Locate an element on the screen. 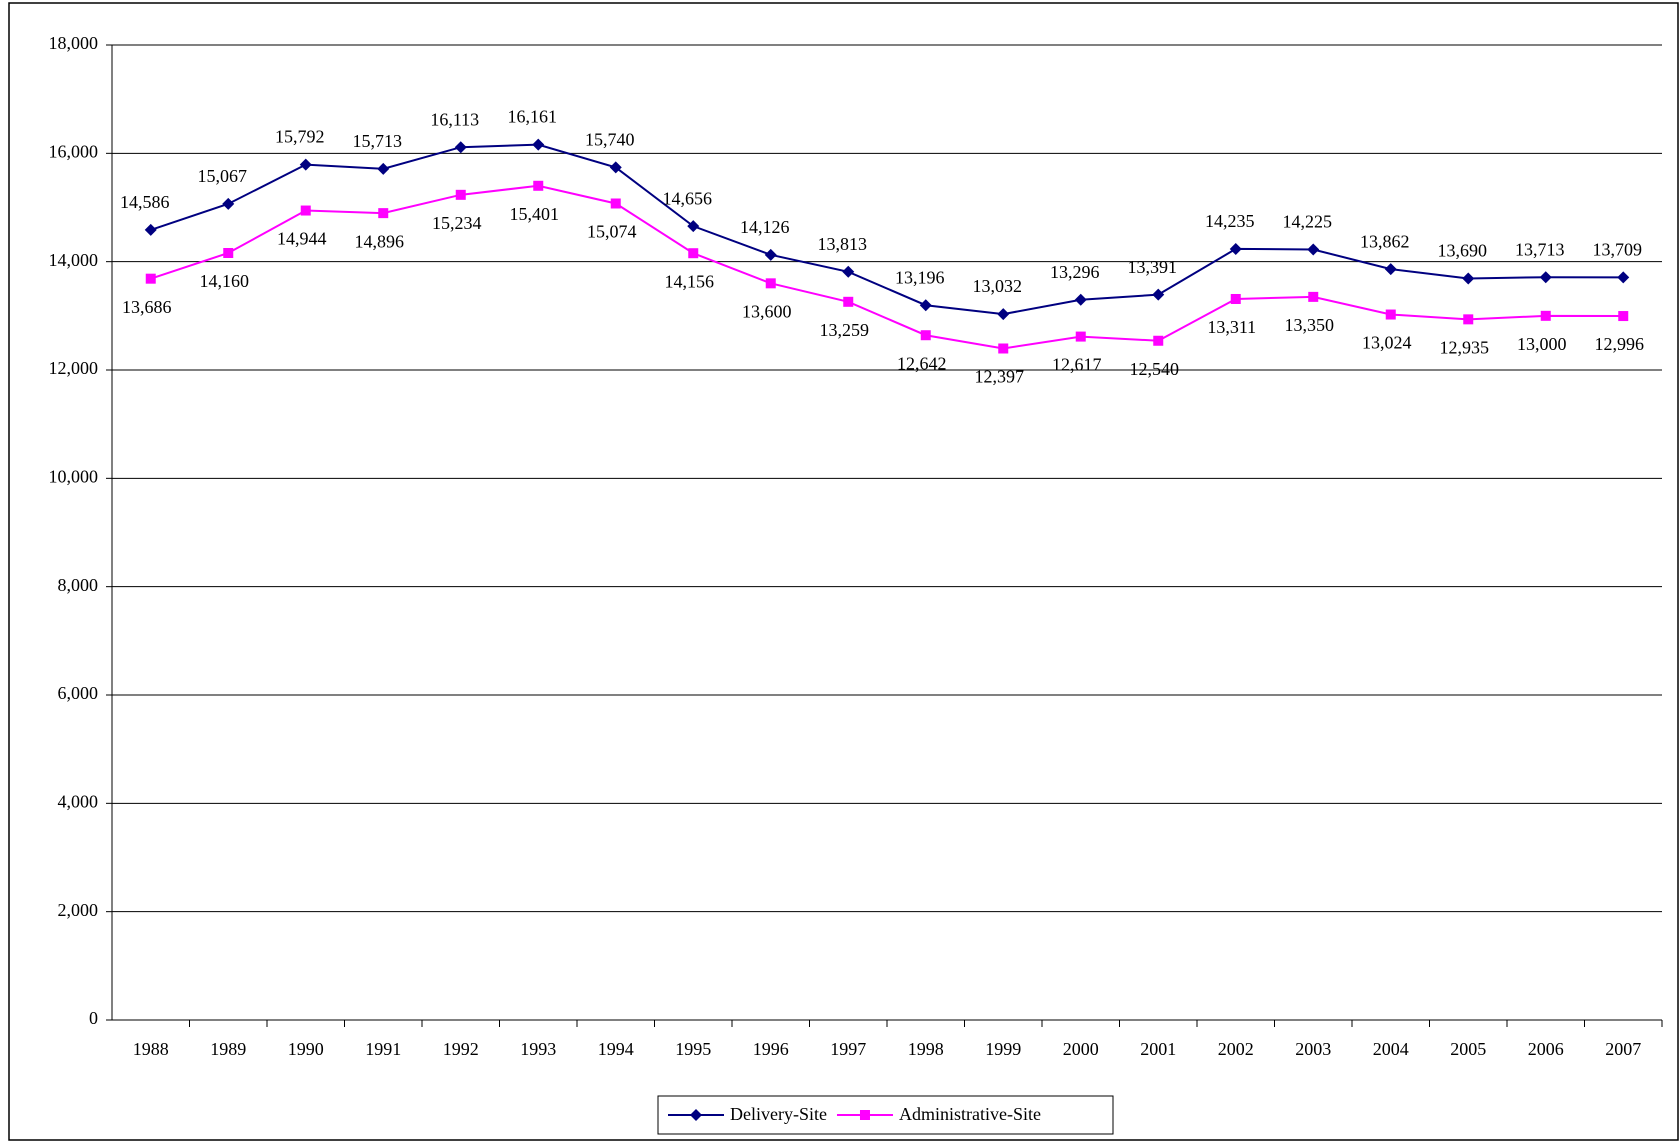 The width and height of the screenshot is (1679, 1146). y-tick-label: 10,000 is located at coordinates (74, 476).